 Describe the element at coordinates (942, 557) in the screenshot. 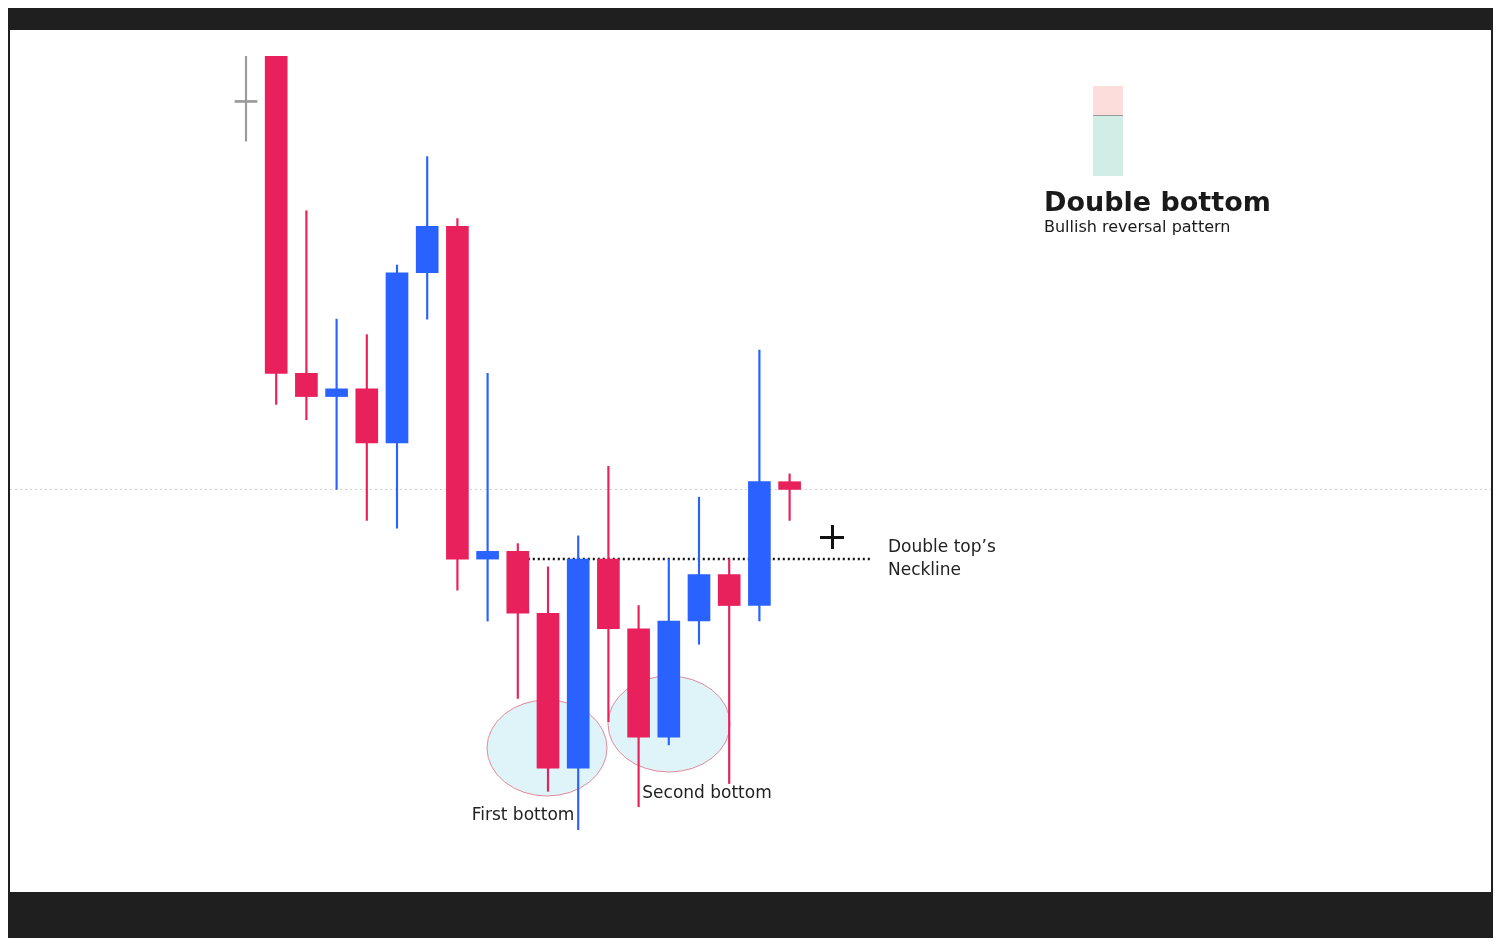

I see `ref-line-label: Double top’s Neckline` at that location.